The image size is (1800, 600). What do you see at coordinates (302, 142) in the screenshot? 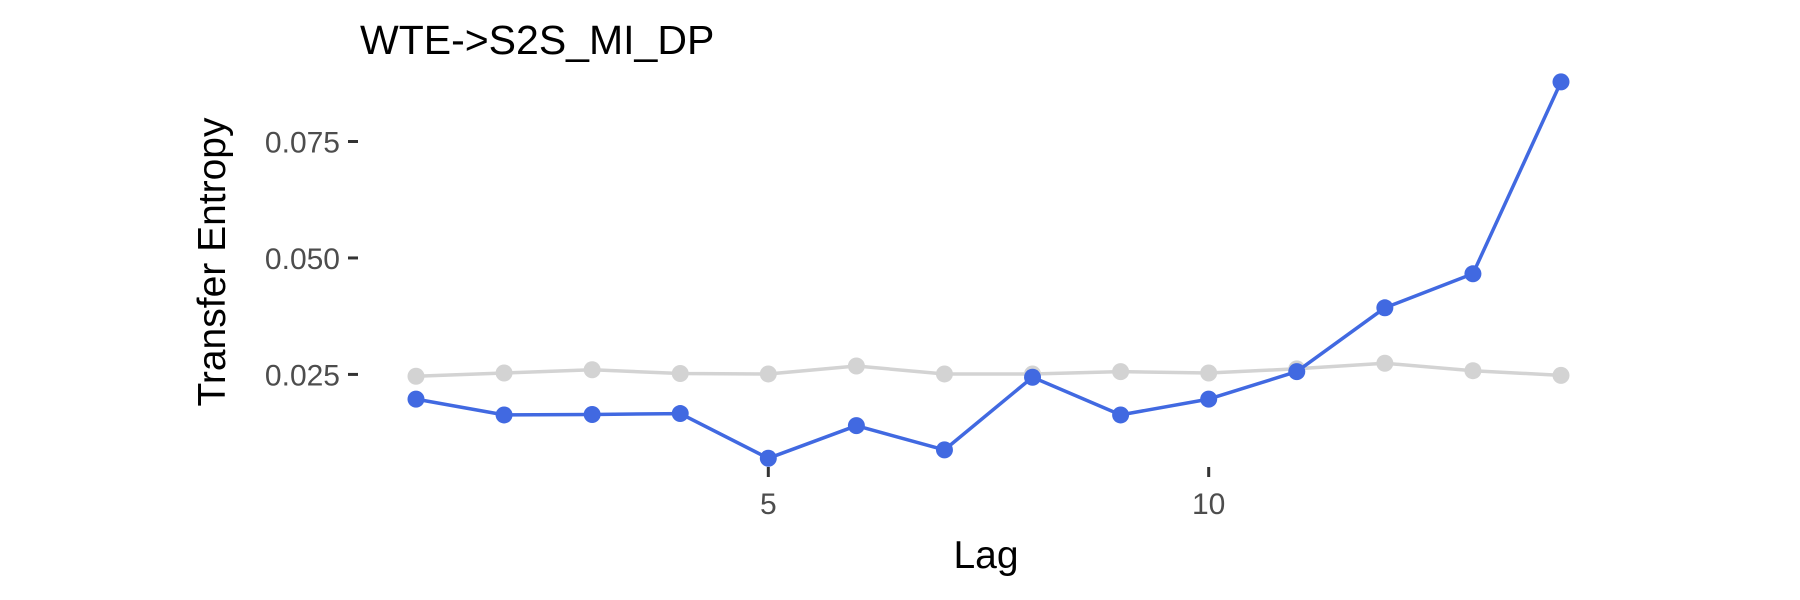
I see `y-tick-label: 0.075` at bounding box center [302, 142].